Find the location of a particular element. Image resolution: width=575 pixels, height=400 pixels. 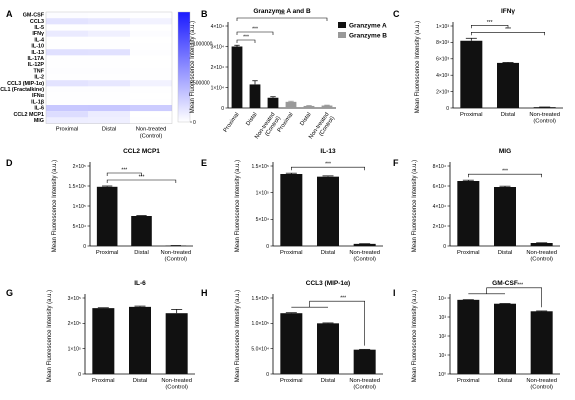

y-tick-label: 10⁰ is located at coordinates (442, 375).